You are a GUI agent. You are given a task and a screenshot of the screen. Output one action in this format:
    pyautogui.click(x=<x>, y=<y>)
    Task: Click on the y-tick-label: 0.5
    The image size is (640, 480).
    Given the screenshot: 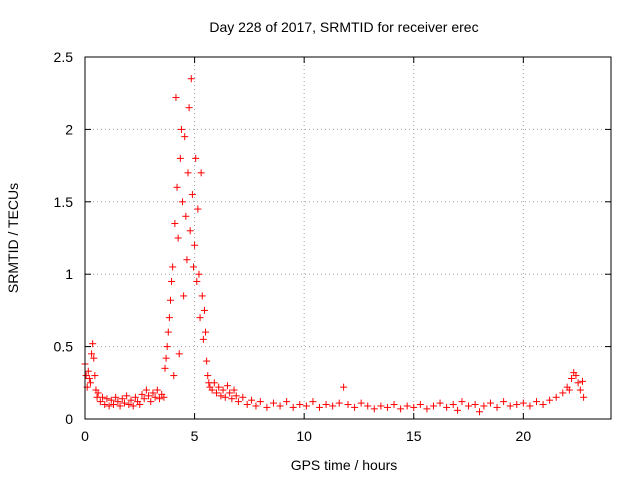 What is the action you would take?
    pyautogui.click(x=64, y=347)
    